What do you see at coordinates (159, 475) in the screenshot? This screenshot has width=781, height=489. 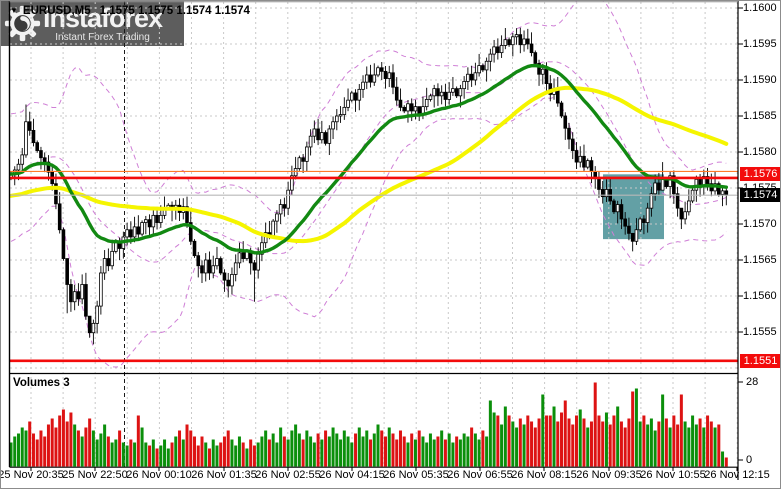 I see `x-axis-label: 26 Nov 00:10` at bounding box center [159, 475].